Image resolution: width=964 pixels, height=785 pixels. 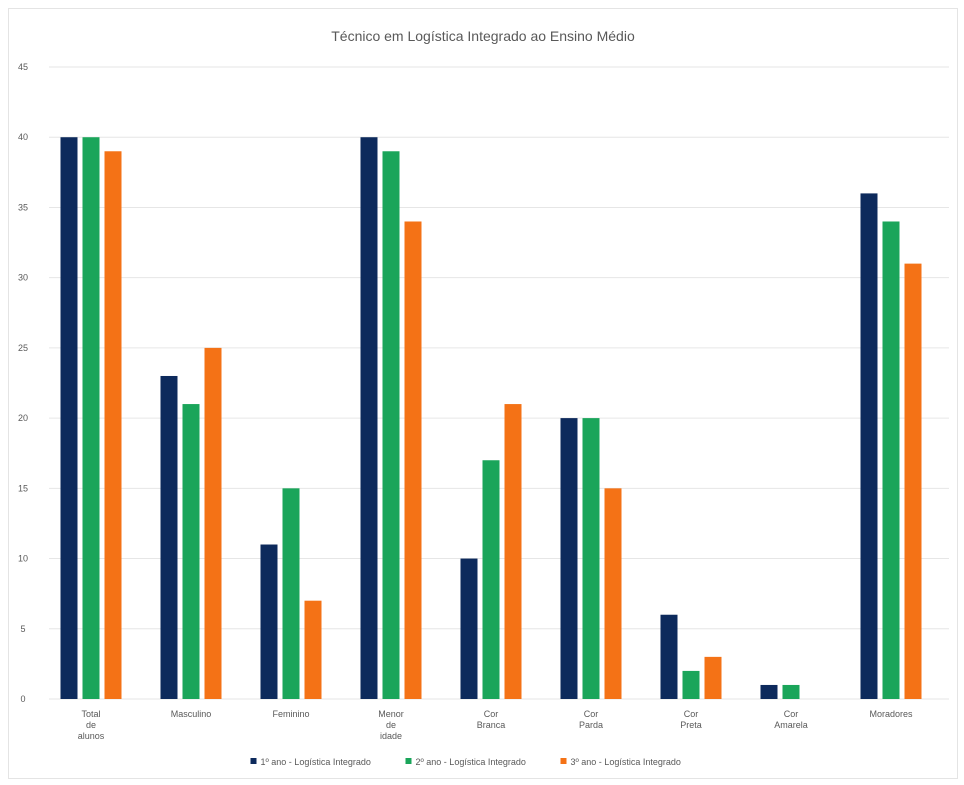 I want to click on legend-label: 3º ano - Logística Integrado, so click(x=626, y=762).